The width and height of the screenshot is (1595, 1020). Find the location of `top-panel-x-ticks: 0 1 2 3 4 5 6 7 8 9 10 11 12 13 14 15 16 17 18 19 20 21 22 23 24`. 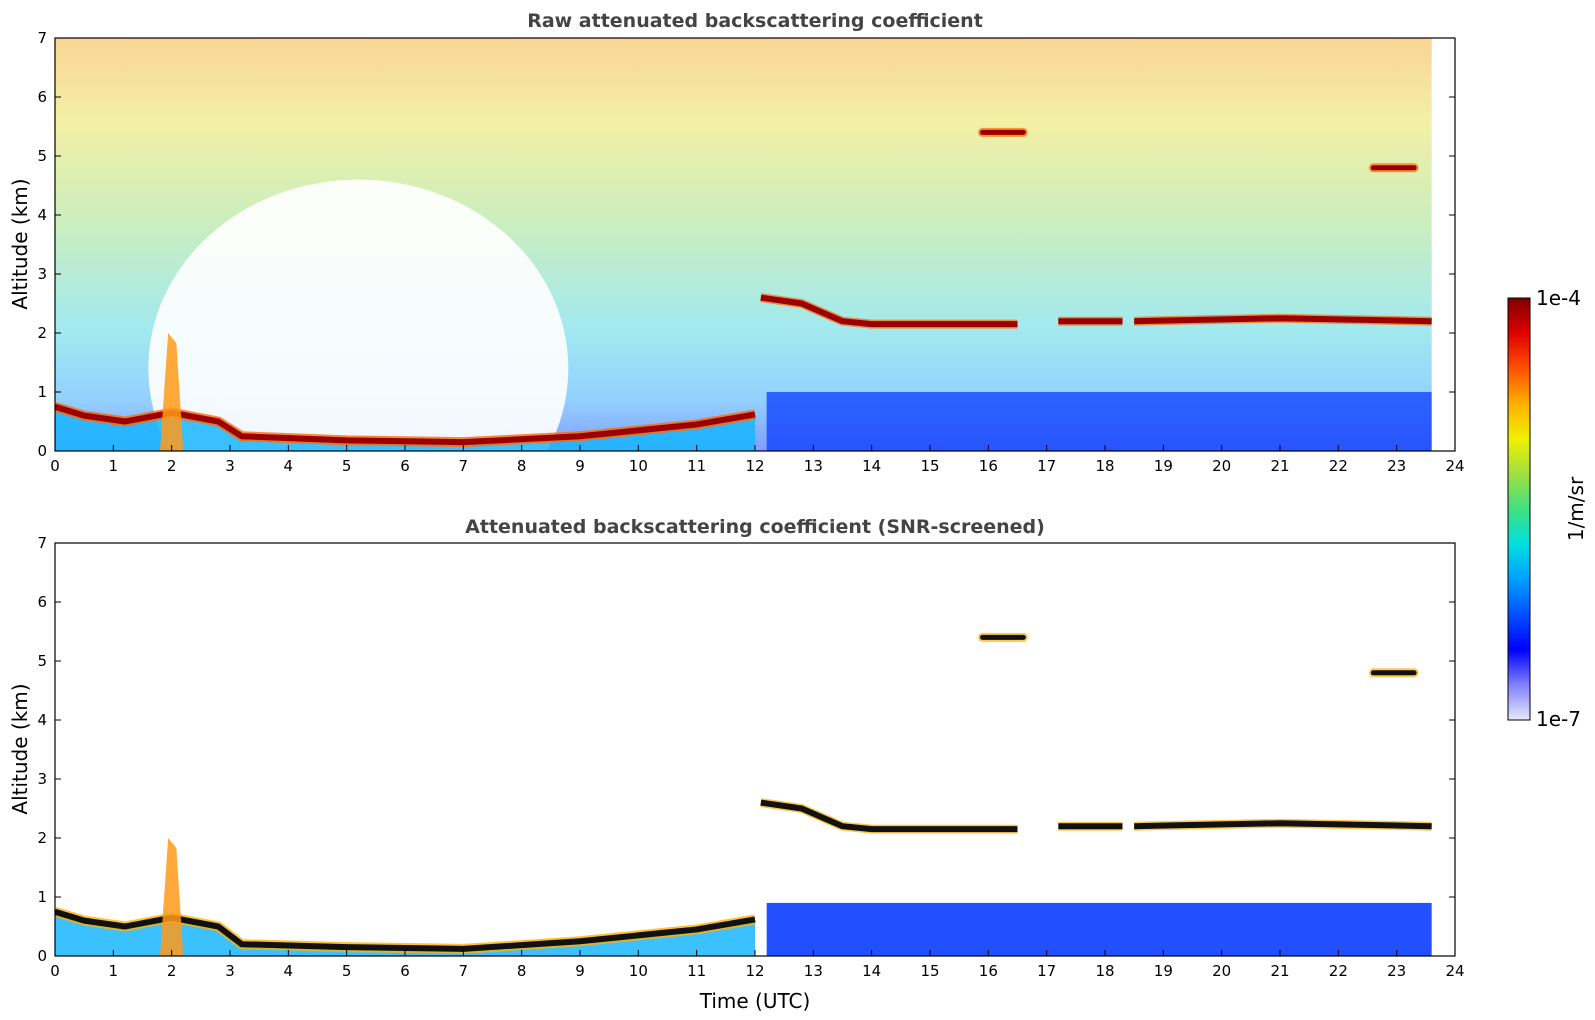

top-panel-x-ticks: 0 1 2 3 4 5 6 7 8 9 10 11 12 13 14 15 16 17 18 19 20 21 22 23 24 is located at coordinates (757, 460).